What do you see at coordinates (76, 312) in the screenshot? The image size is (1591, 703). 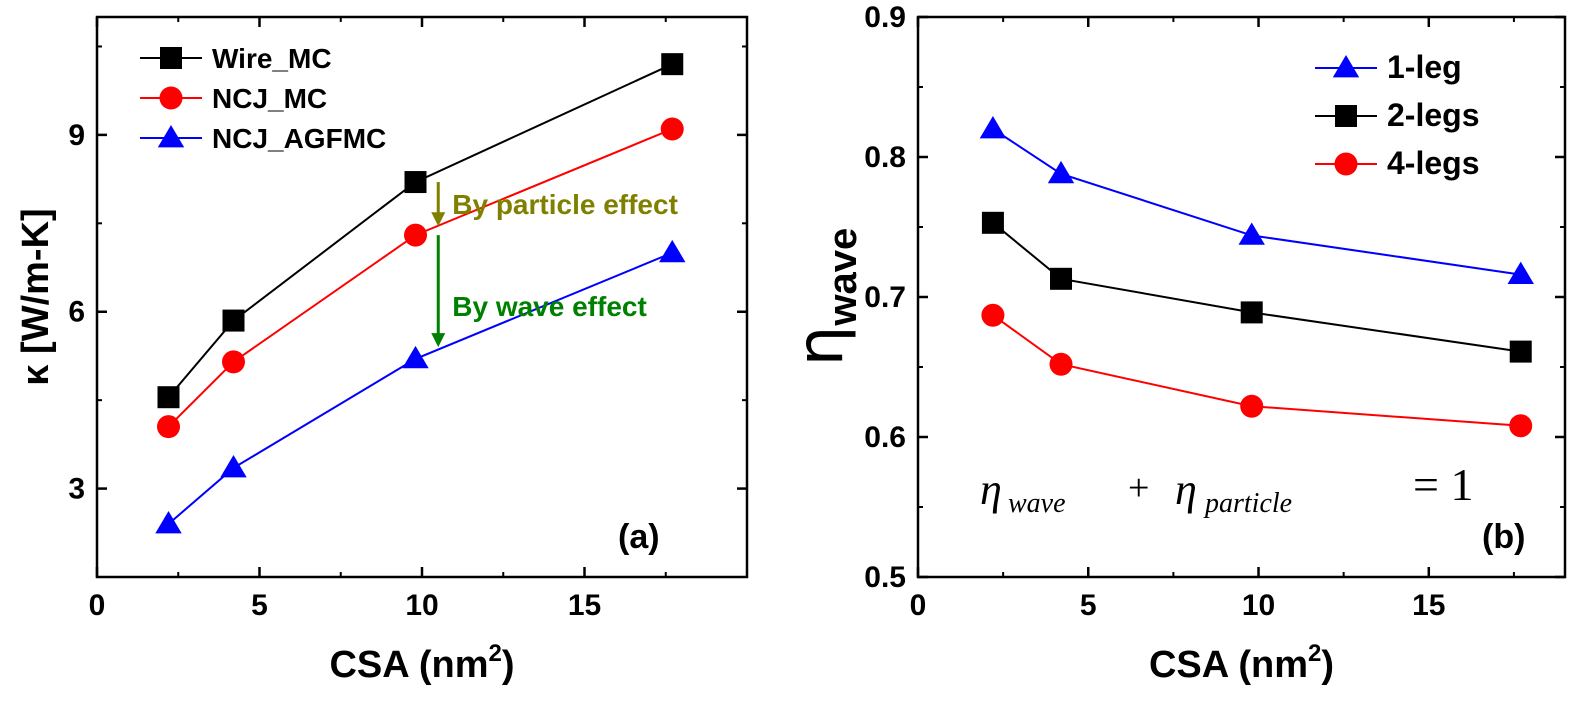 I see `y-tick-label: 6` at bounding box center [76, 312].